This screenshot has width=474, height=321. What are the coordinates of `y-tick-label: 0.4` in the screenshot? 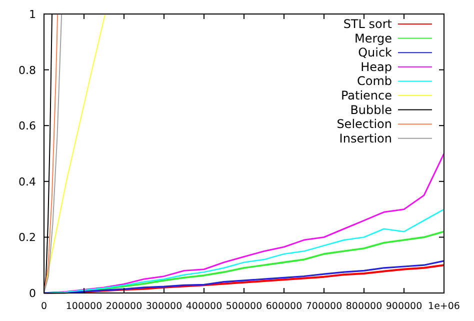 It's located at (27, 181).